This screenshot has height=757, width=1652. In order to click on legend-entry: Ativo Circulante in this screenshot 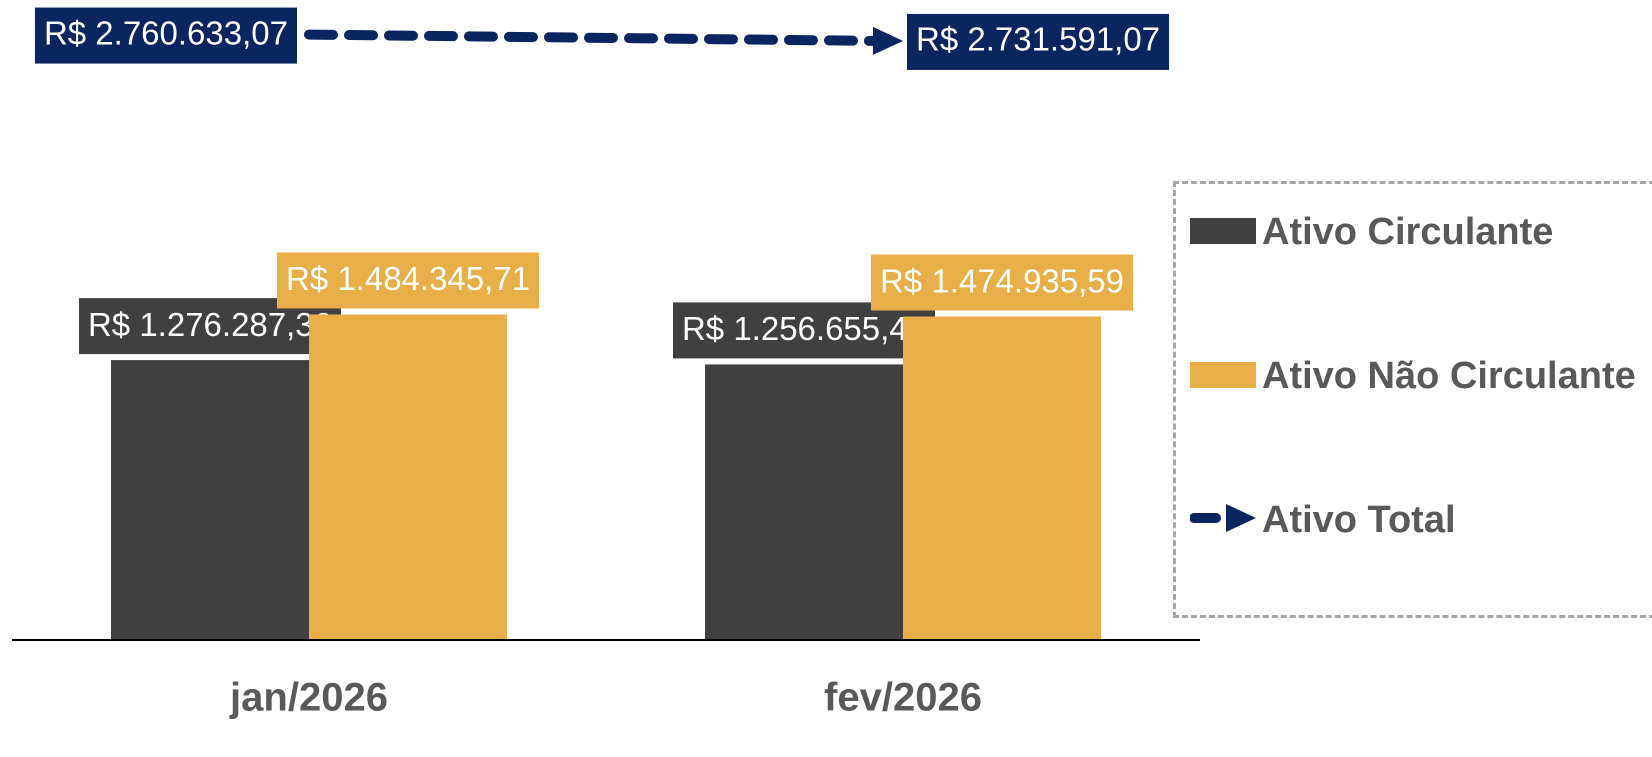, I will do `click(1371, 232)`.